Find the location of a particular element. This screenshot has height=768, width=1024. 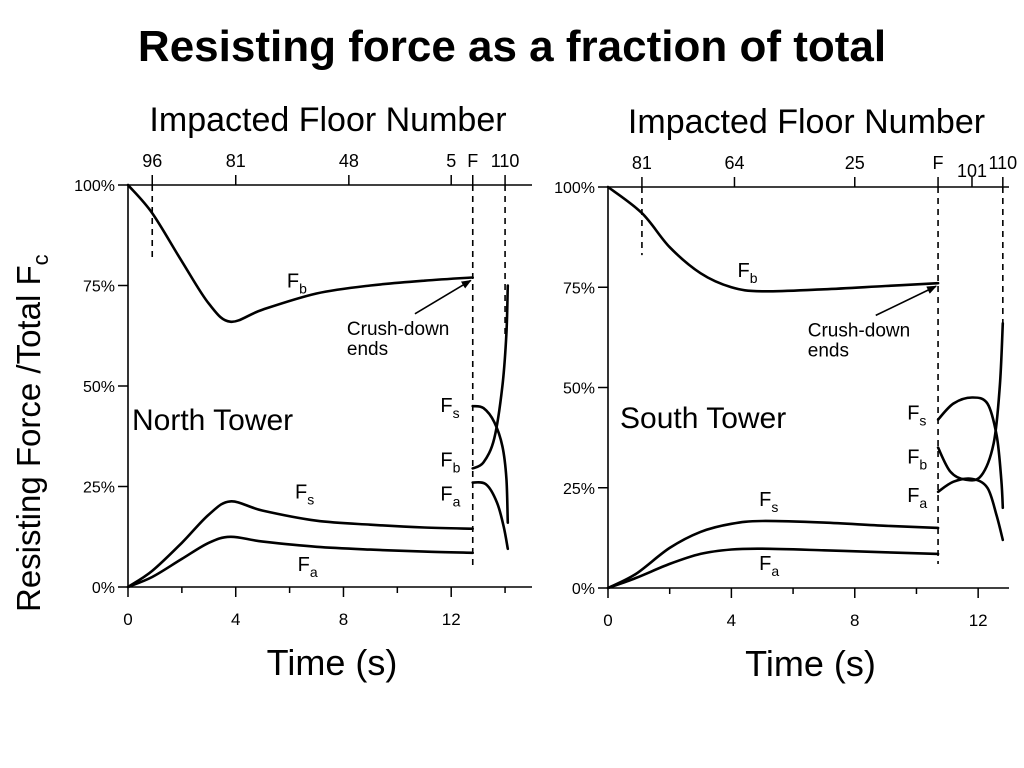

top-tick-label: 101 is located at coordinates (972, 171).